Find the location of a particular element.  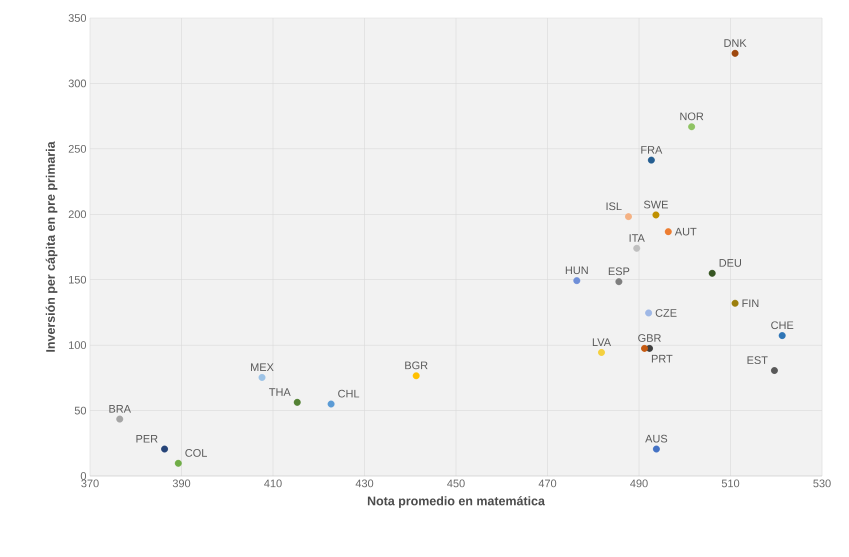

series-label: ISL is located at coordinates (614, 206).